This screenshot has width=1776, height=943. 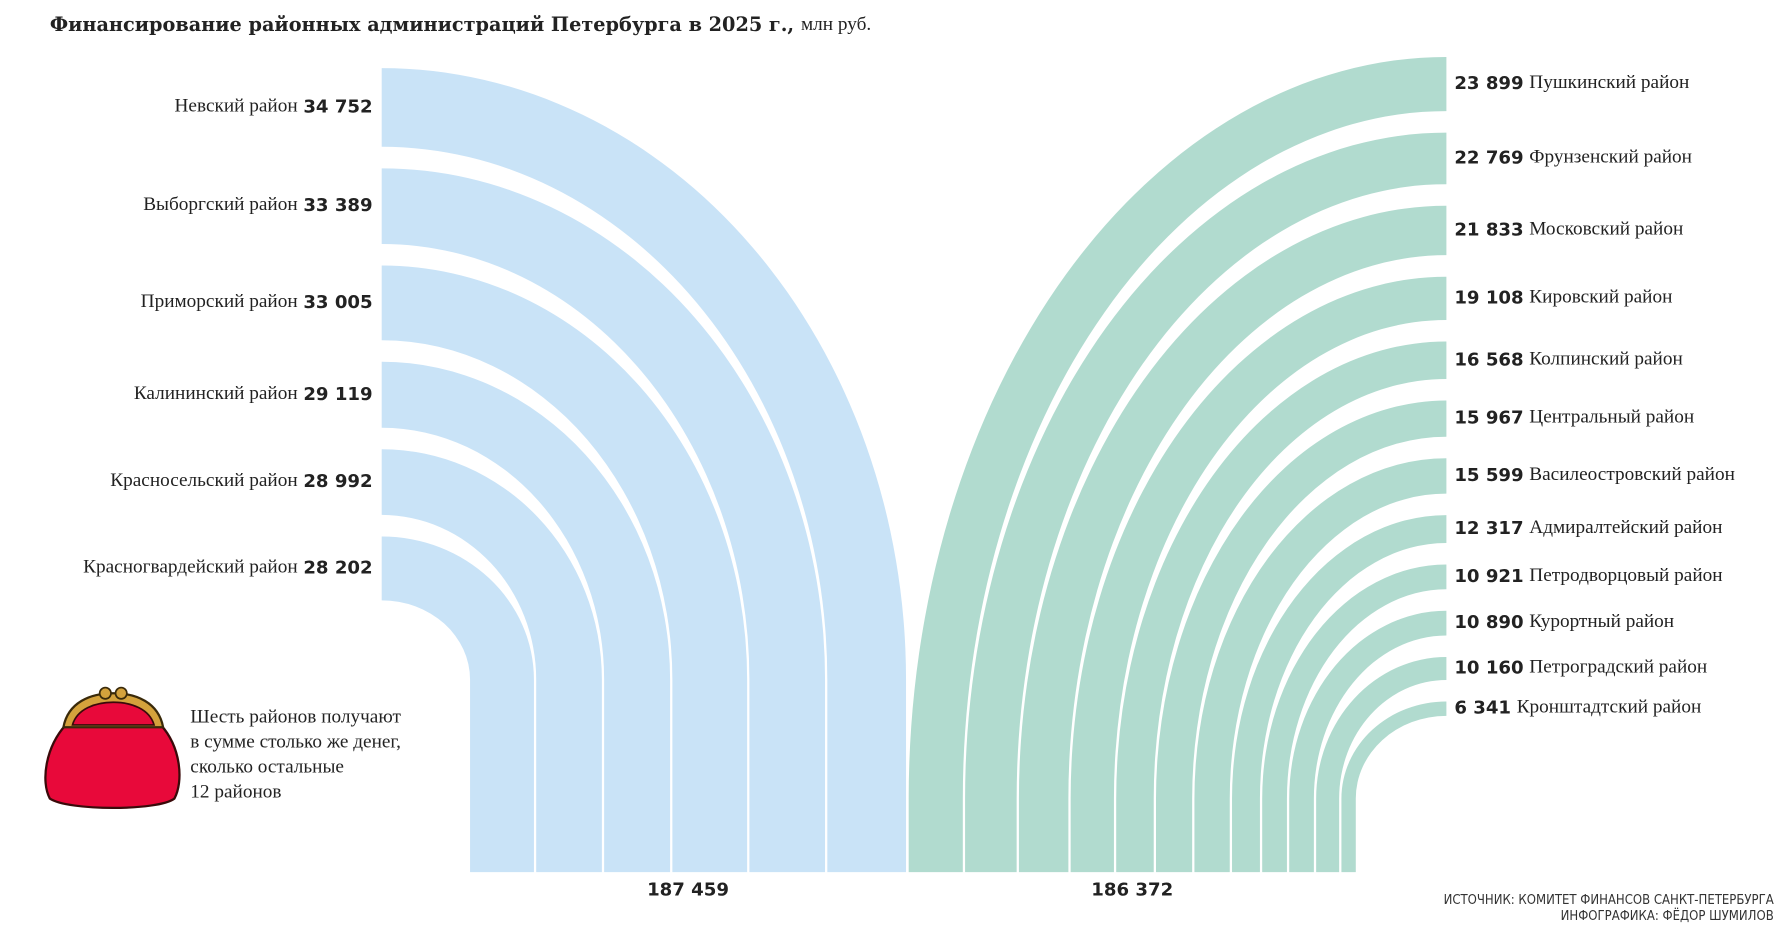 What do you see at coordinates (337, 481) in the screenshot?
I see `value-label: 28 992` at bounding box center [337, 481].